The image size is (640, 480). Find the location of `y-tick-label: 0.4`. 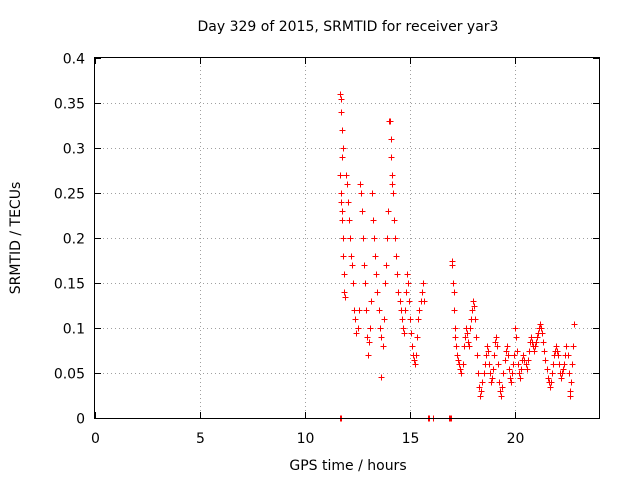

y-tick-label: 0.4 is located at coordinates (74, 60).